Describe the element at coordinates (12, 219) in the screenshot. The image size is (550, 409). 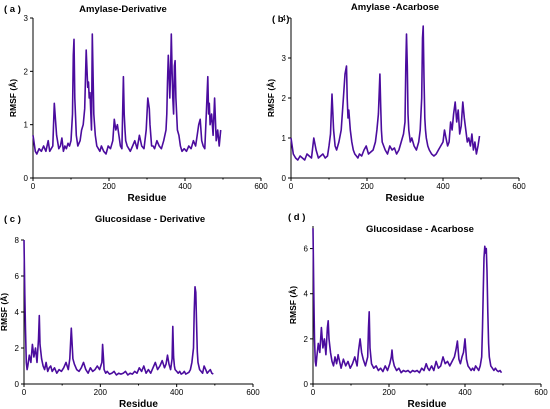
I see `panel-tag: ( c )` at that location.